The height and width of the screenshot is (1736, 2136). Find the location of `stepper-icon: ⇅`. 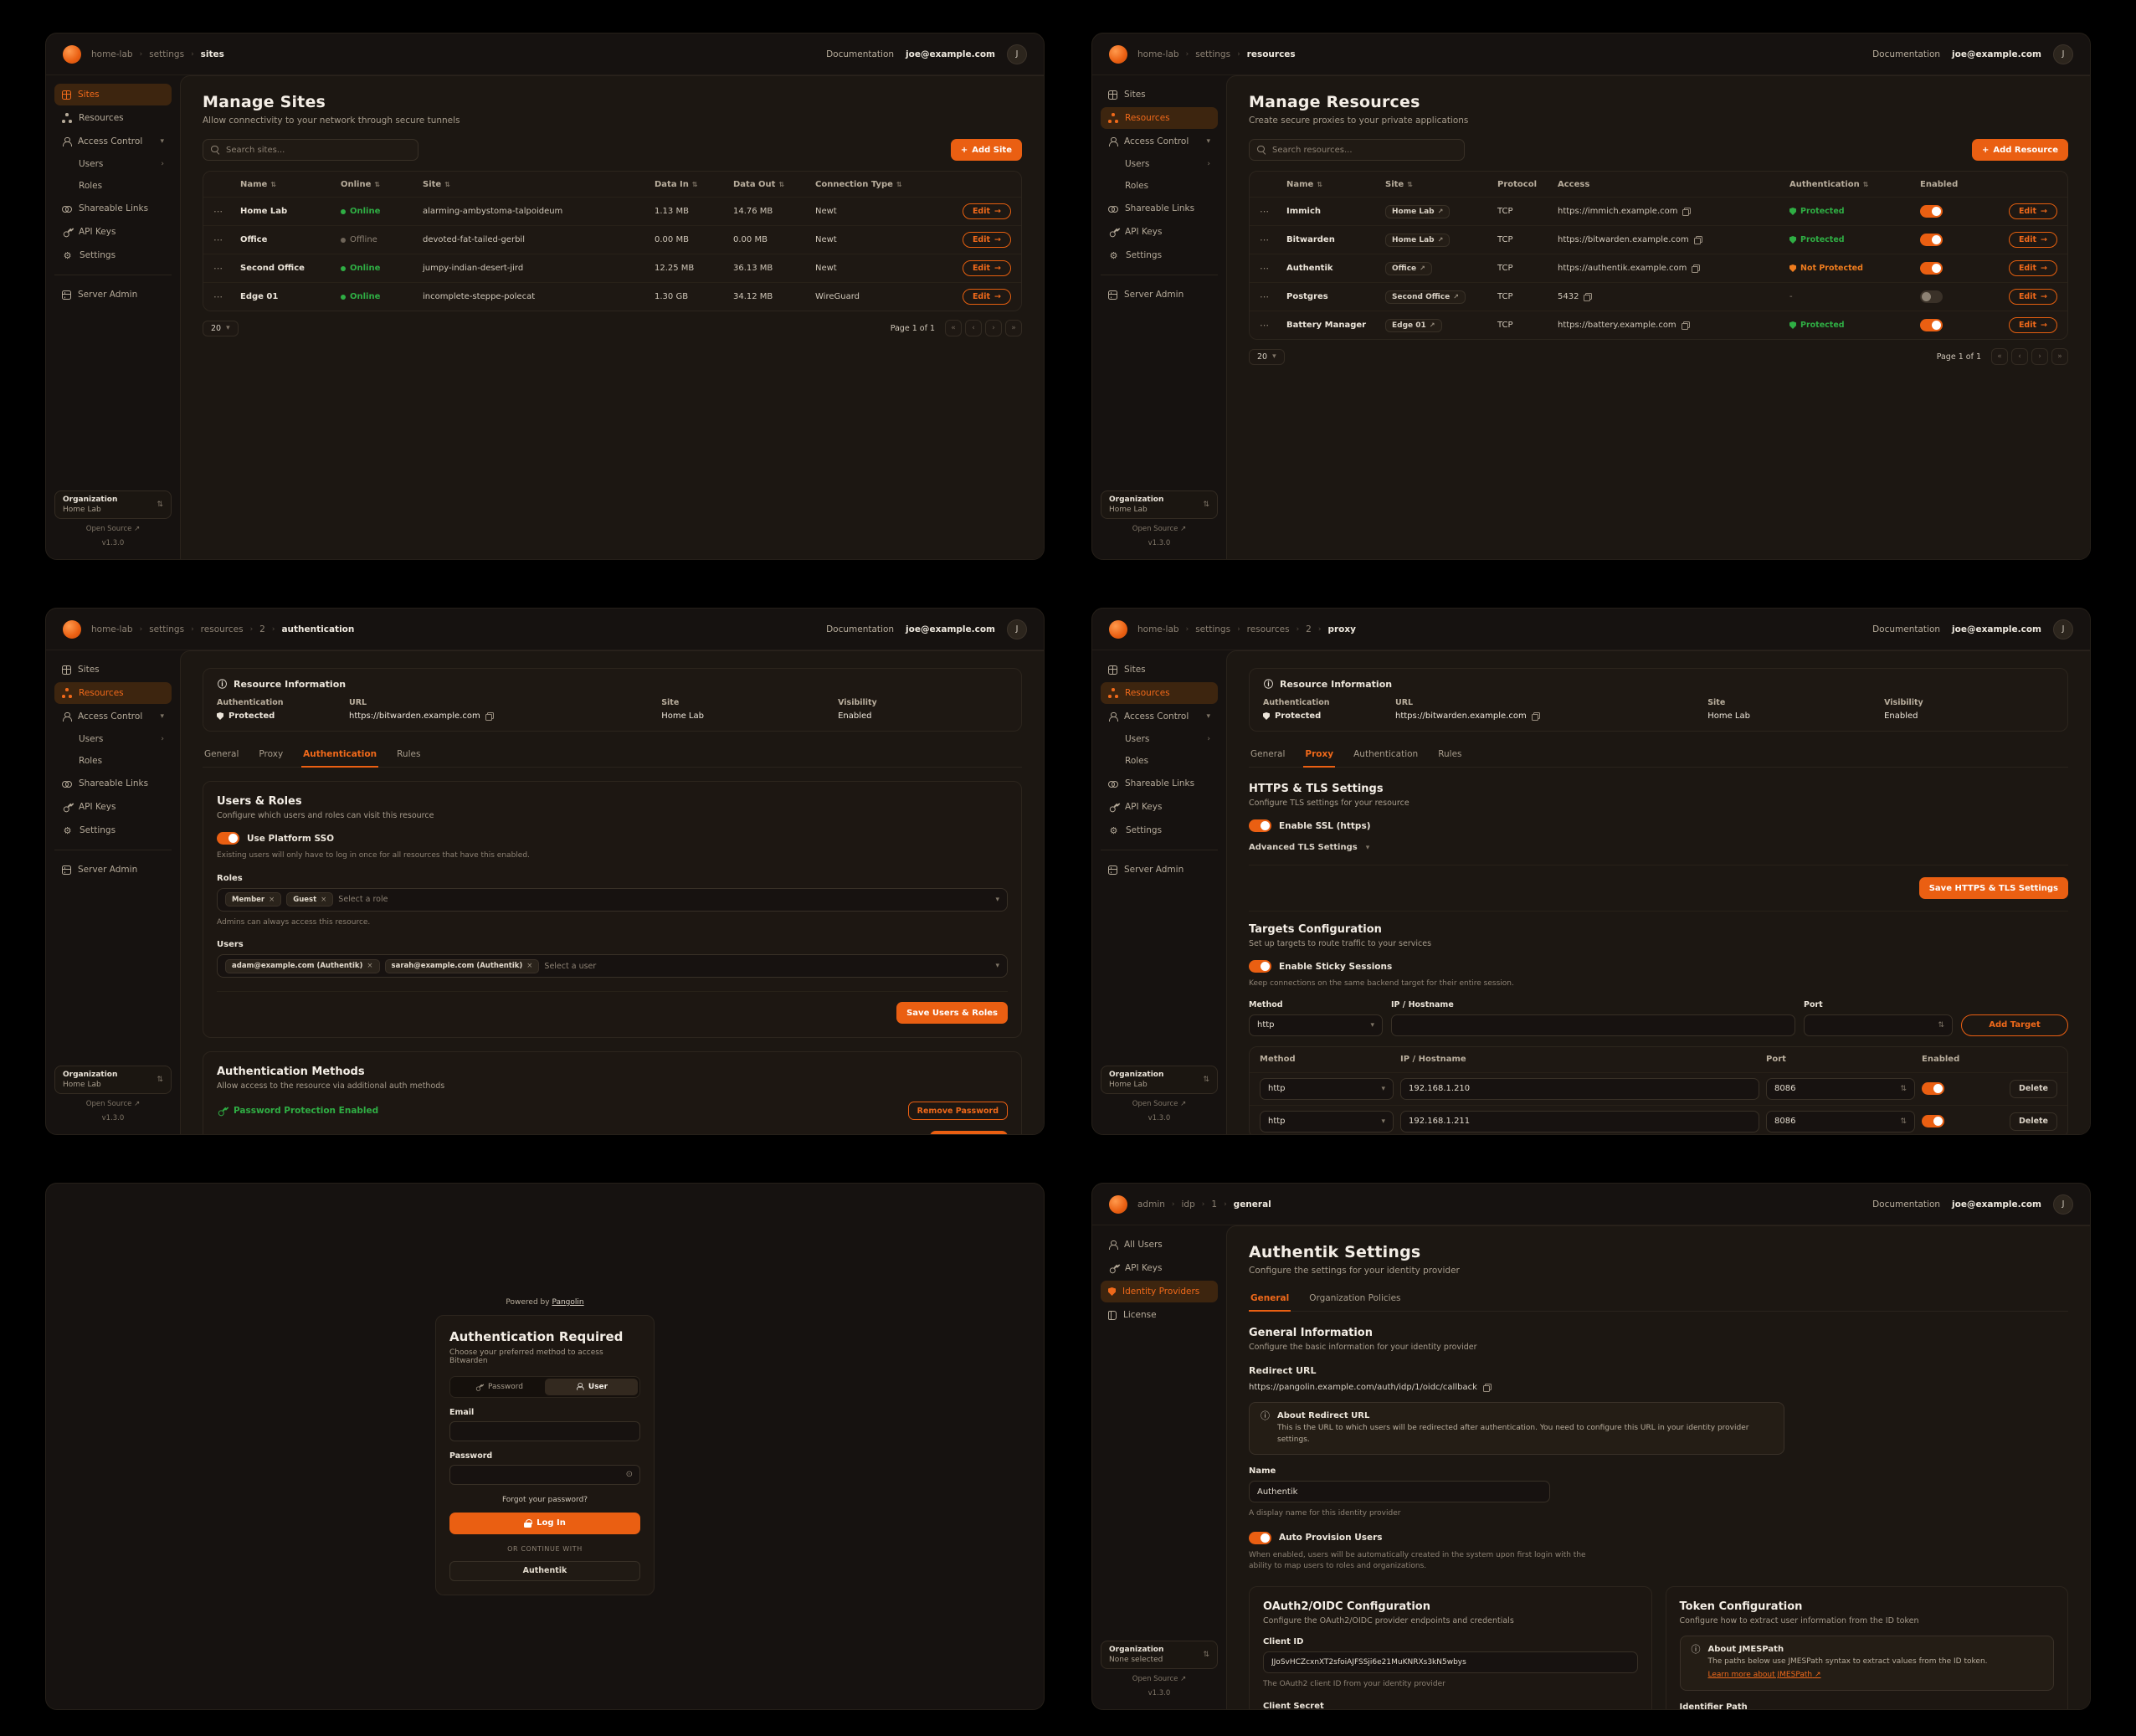

stepper-icon: ⇅ is located at coordinates (1903, 1121).